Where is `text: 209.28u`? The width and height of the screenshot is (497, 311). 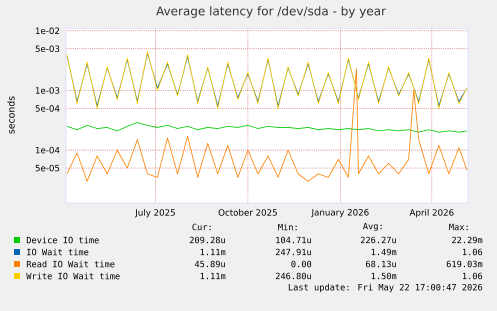
text: 209.28u is located at coordinates (207, 240).